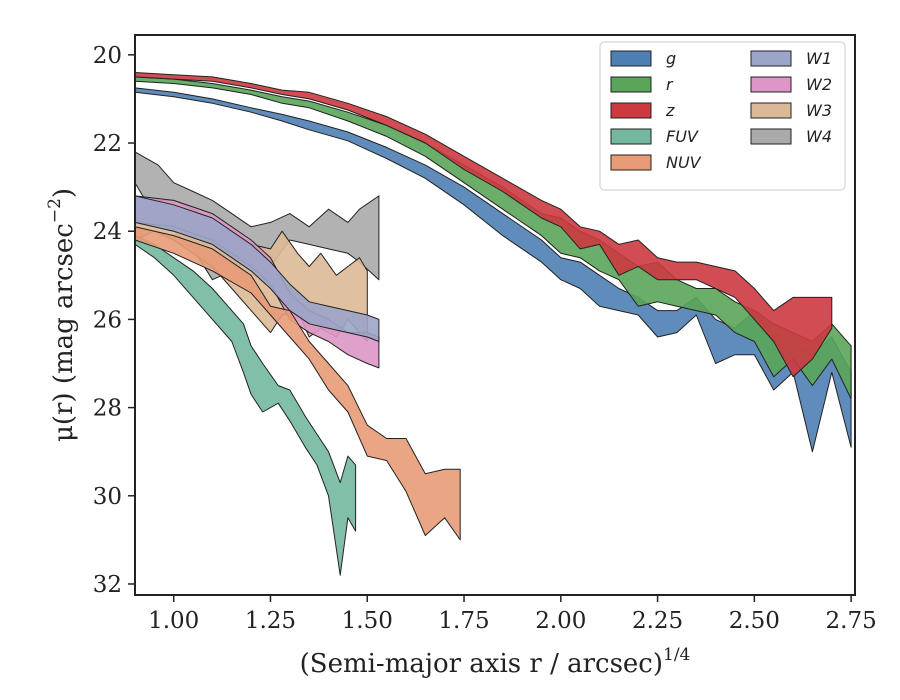 The width and height of the screenshot is (900, 700). I want to click on y-tick-label: 30, so click(107, 497).